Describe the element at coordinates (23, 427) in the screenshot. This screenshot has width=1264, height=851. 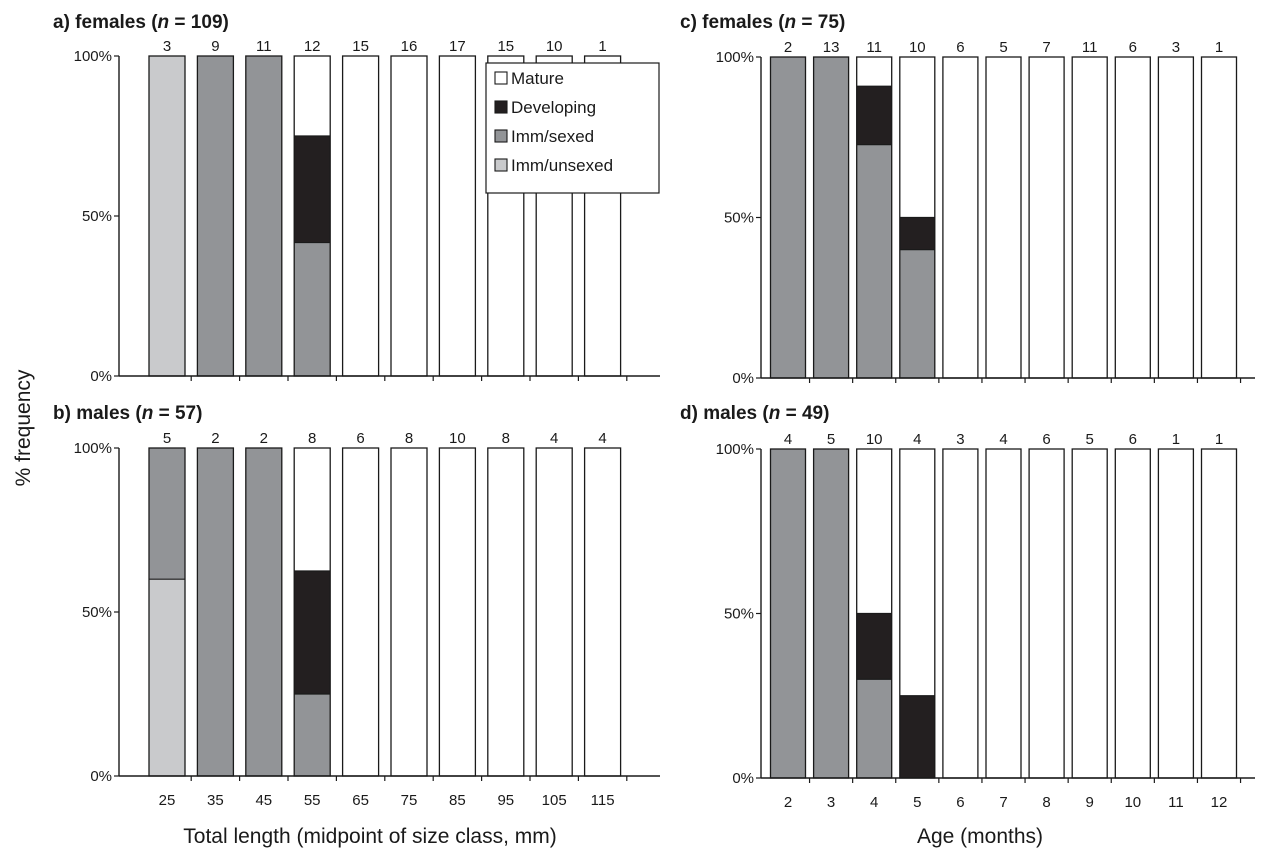
I see `y-axis-title: % frequency` at that location.